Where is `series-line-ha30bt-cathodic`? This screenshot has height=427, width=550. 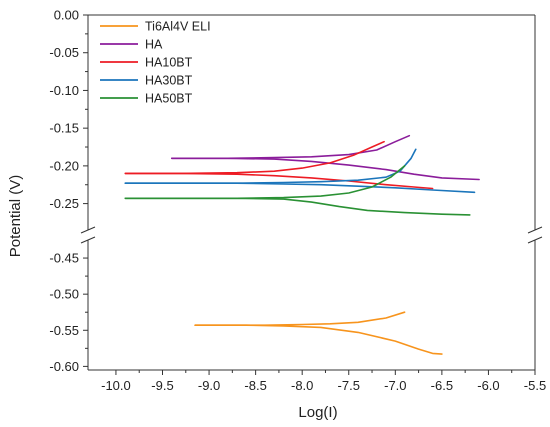 series-line-ha30bt-cathodic is located at coordinates (300, 188).